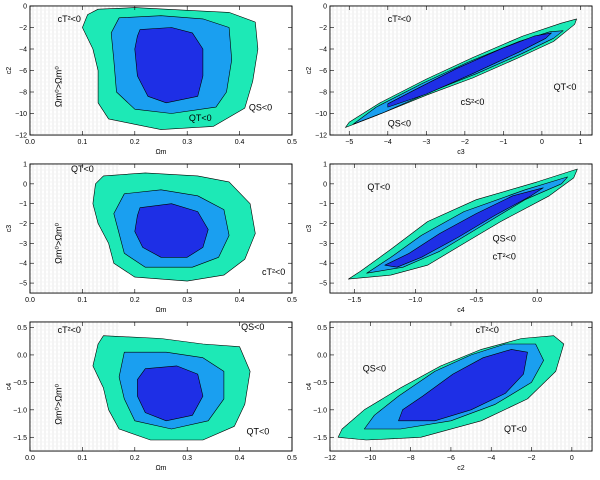 The height and width of the screenshot is (480, 600). Describe the element at coordinates (415, 300) in the screenshot. I see `x-tick-label: −1.0` at that location.